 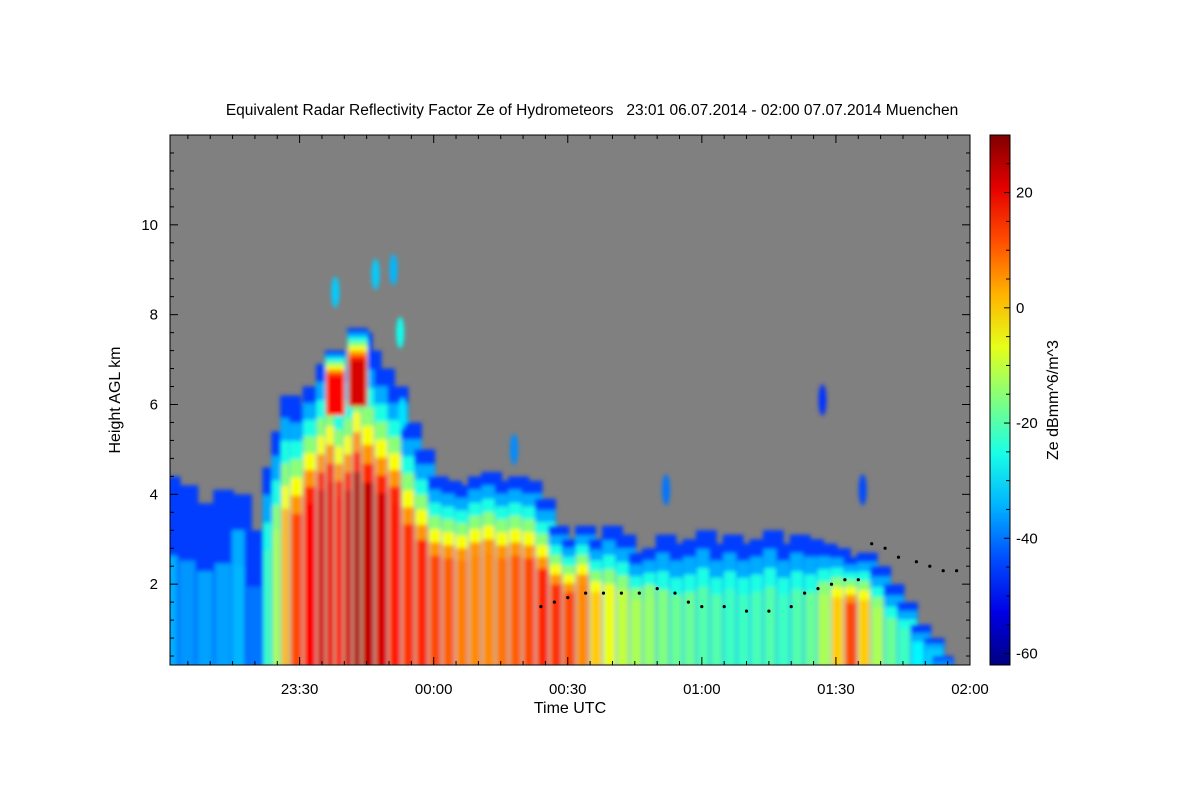 I want to click on colorbar-label: Ze dBmm^6/m^3, so click(x=1053, y=400).